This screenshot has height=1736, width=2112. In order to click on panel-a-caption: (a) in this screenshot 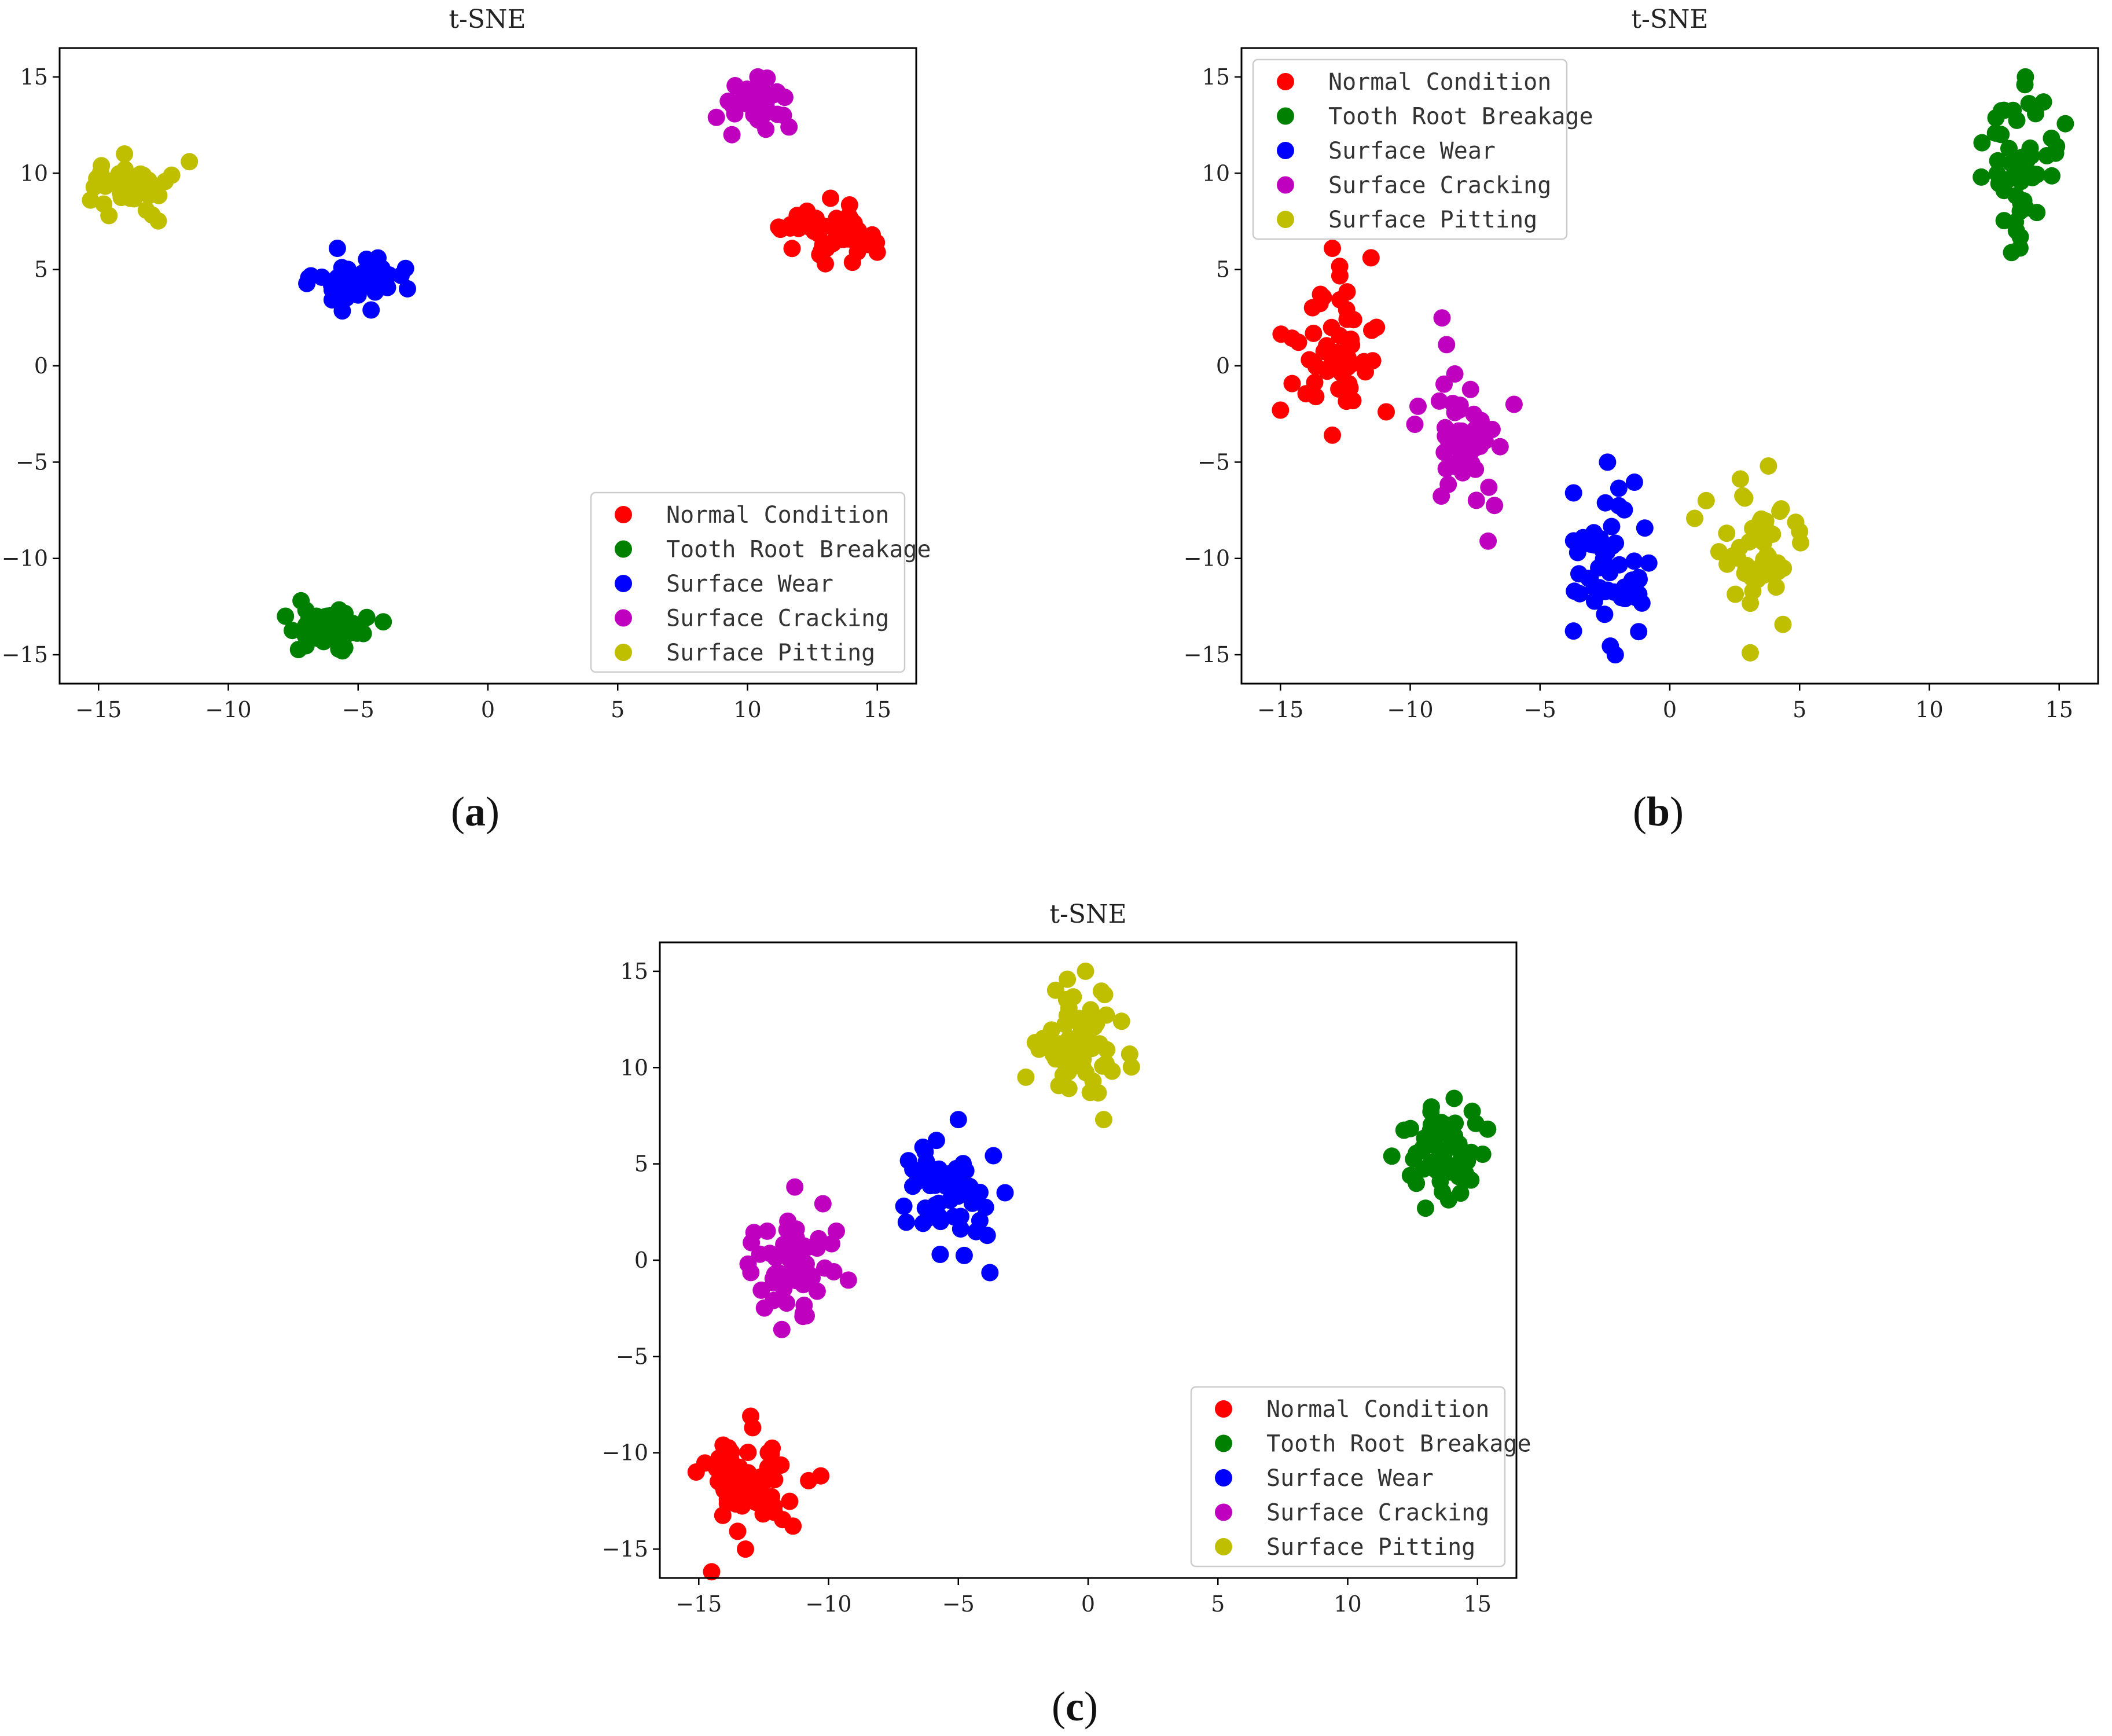, I will do `click(475, 811)`.